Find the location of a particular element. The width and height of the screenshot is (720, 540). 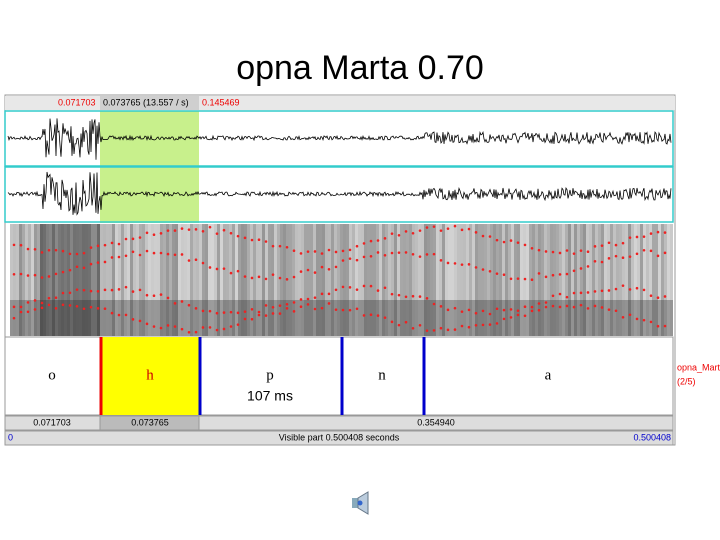

speaker-icon is located at coordinates (360, 503).